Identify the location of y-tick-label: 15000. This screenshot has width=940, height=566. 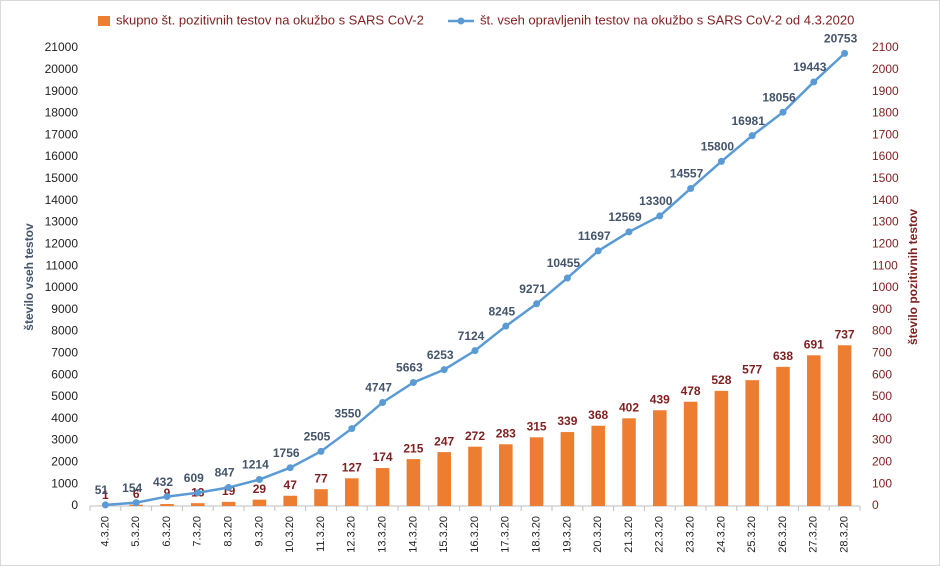
(62, 178).